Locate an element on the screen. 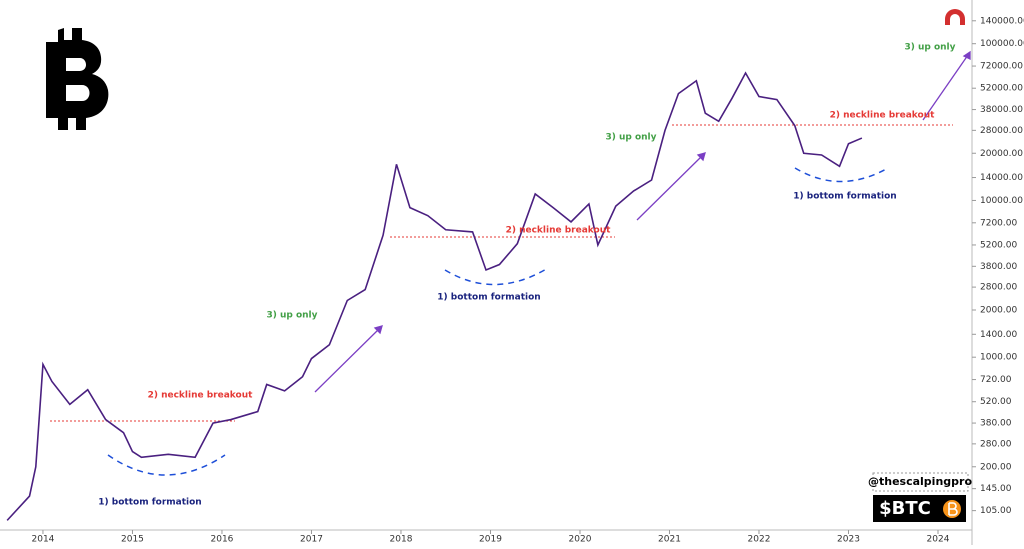 The width and height of the screenshot is (1024, 549). y-tick-label: 140000.00 is located at coordinates (1002, 21).